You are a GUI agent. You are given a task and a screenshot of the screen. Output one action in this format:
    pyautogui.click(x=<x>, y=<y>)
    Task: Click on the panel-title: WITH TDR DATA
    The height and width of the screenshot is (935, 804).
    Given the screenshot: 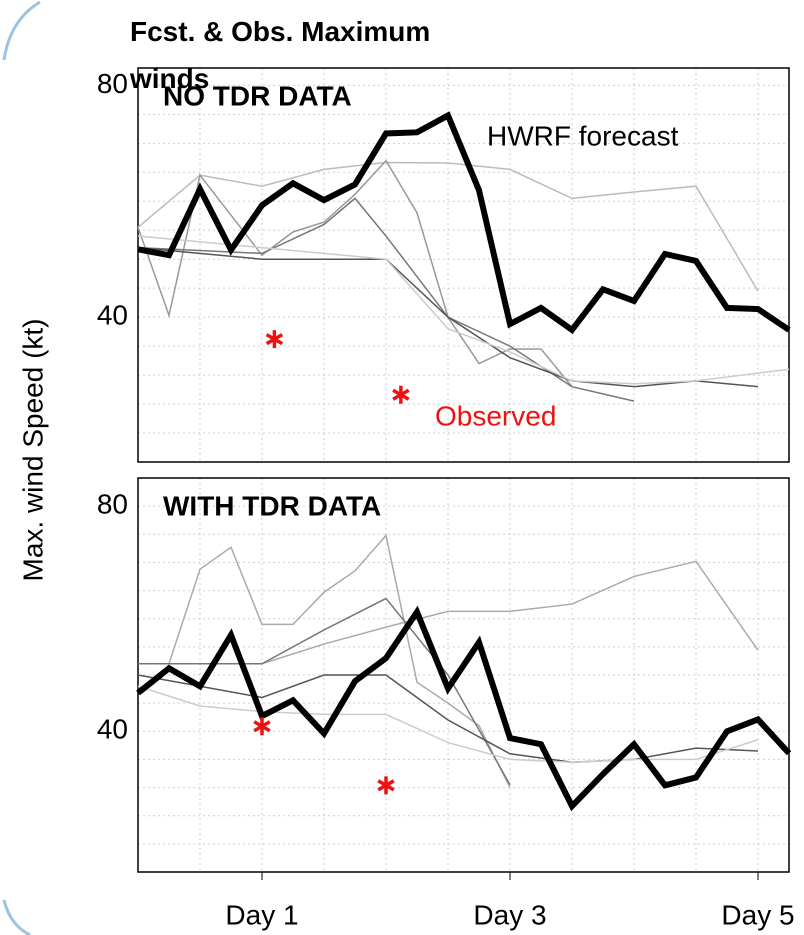 What is the action you would take?
    pyautogui.click(x=272, y=505)
    